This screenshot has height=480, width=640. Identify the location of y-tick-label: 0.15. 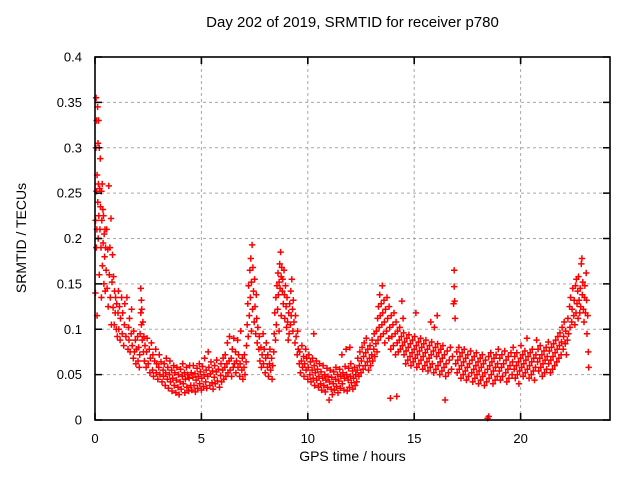
(69, 283).